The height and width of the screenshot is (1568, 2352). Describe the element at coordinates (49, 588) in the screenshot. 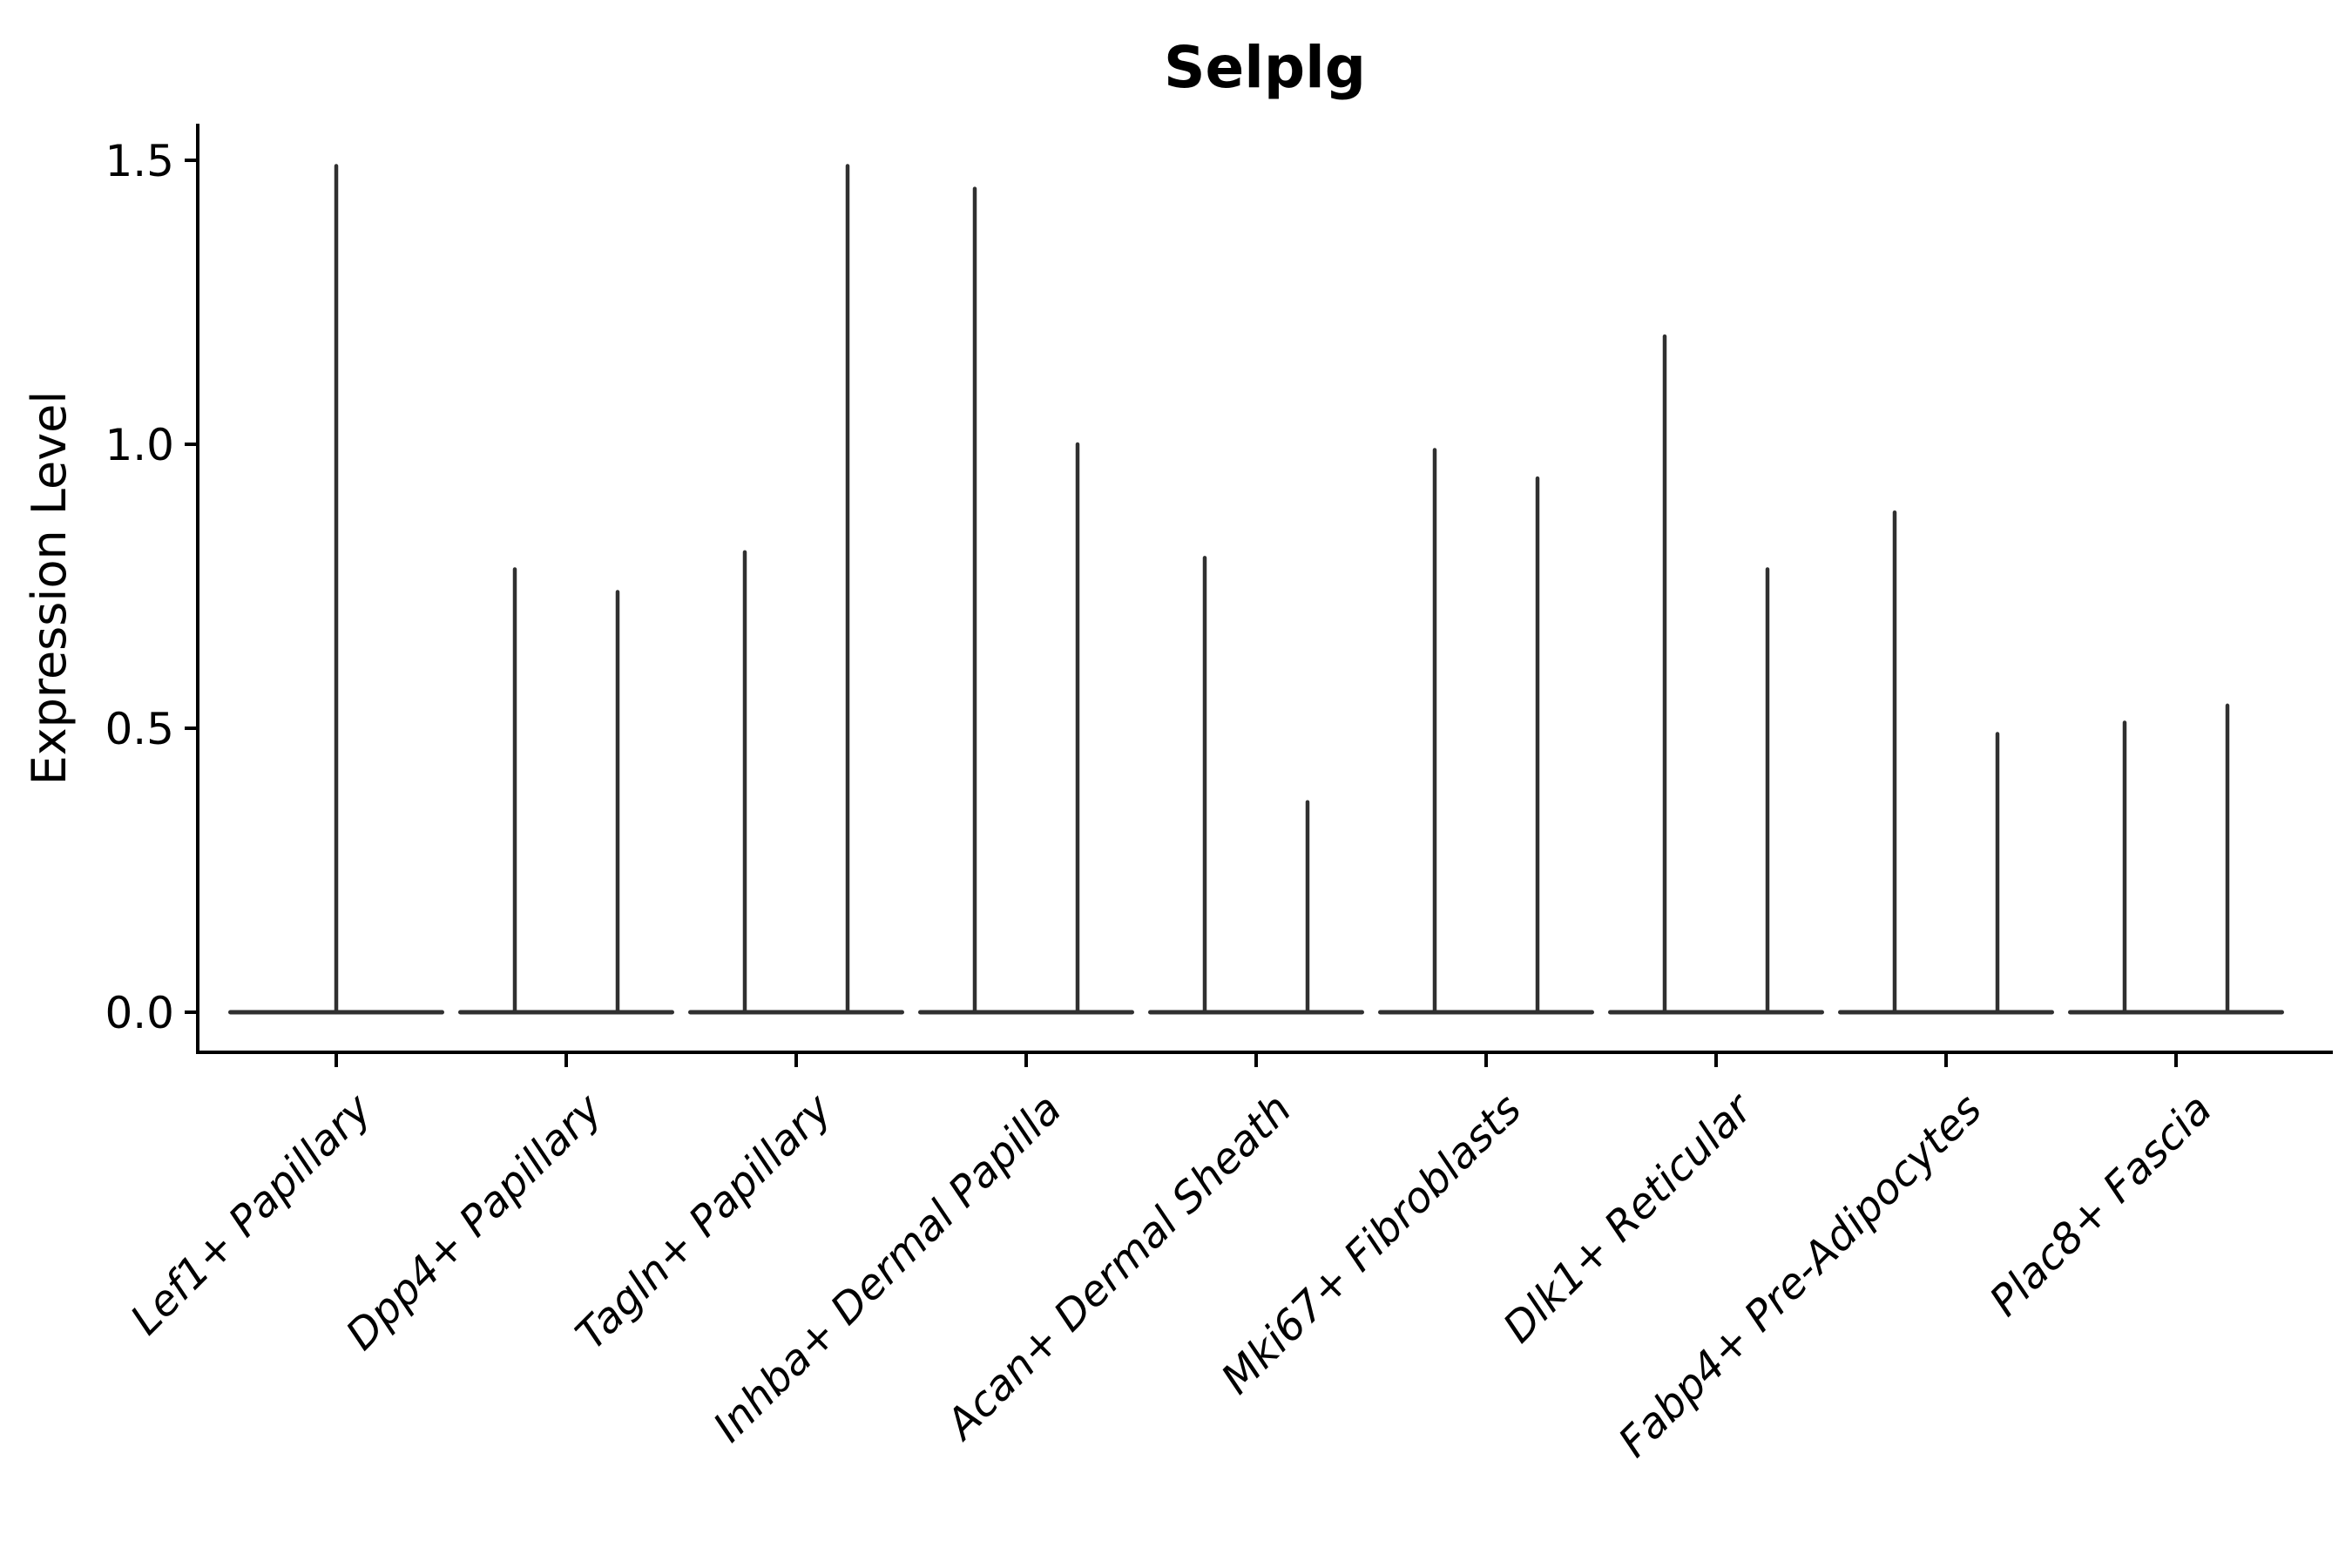

I see `y-axis-label: Expression Level` at that location.